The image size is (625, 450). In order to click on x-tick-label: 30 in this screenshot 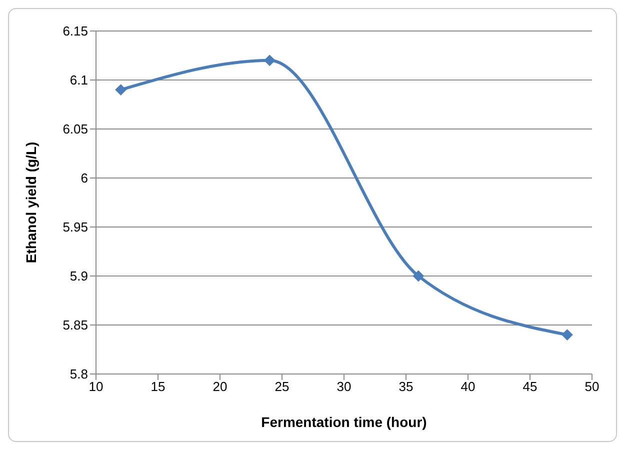, I will do `click(344, 386)`.